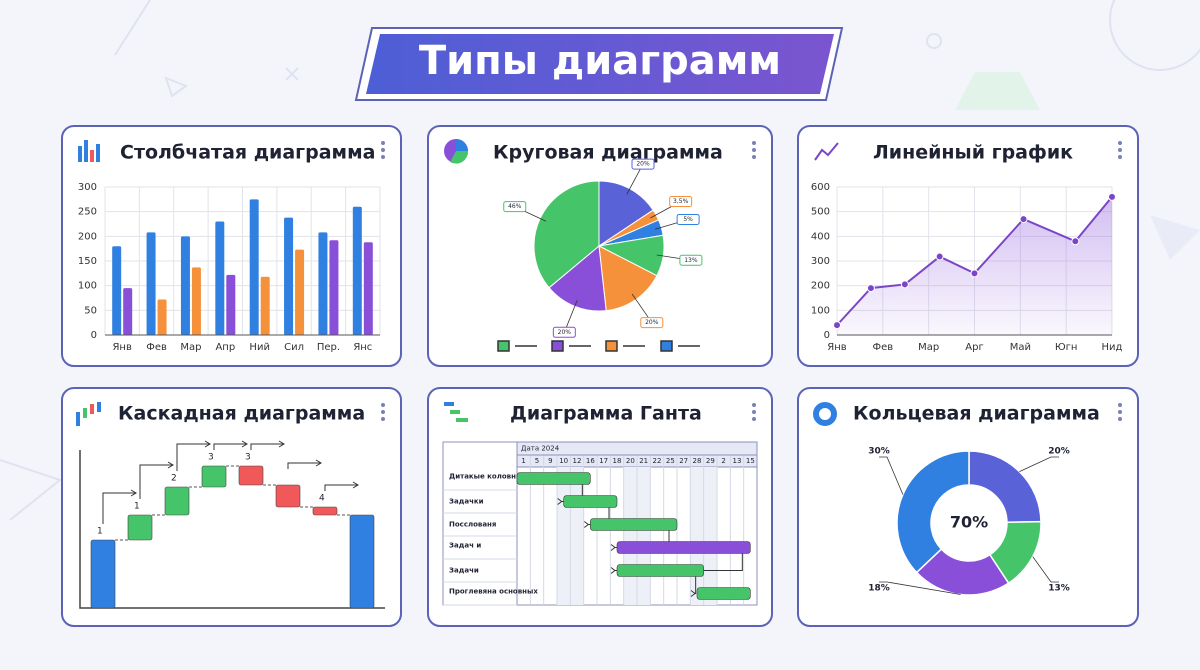  I want to click on card-title: Столбчатая диаграмма, so click(247, 153).